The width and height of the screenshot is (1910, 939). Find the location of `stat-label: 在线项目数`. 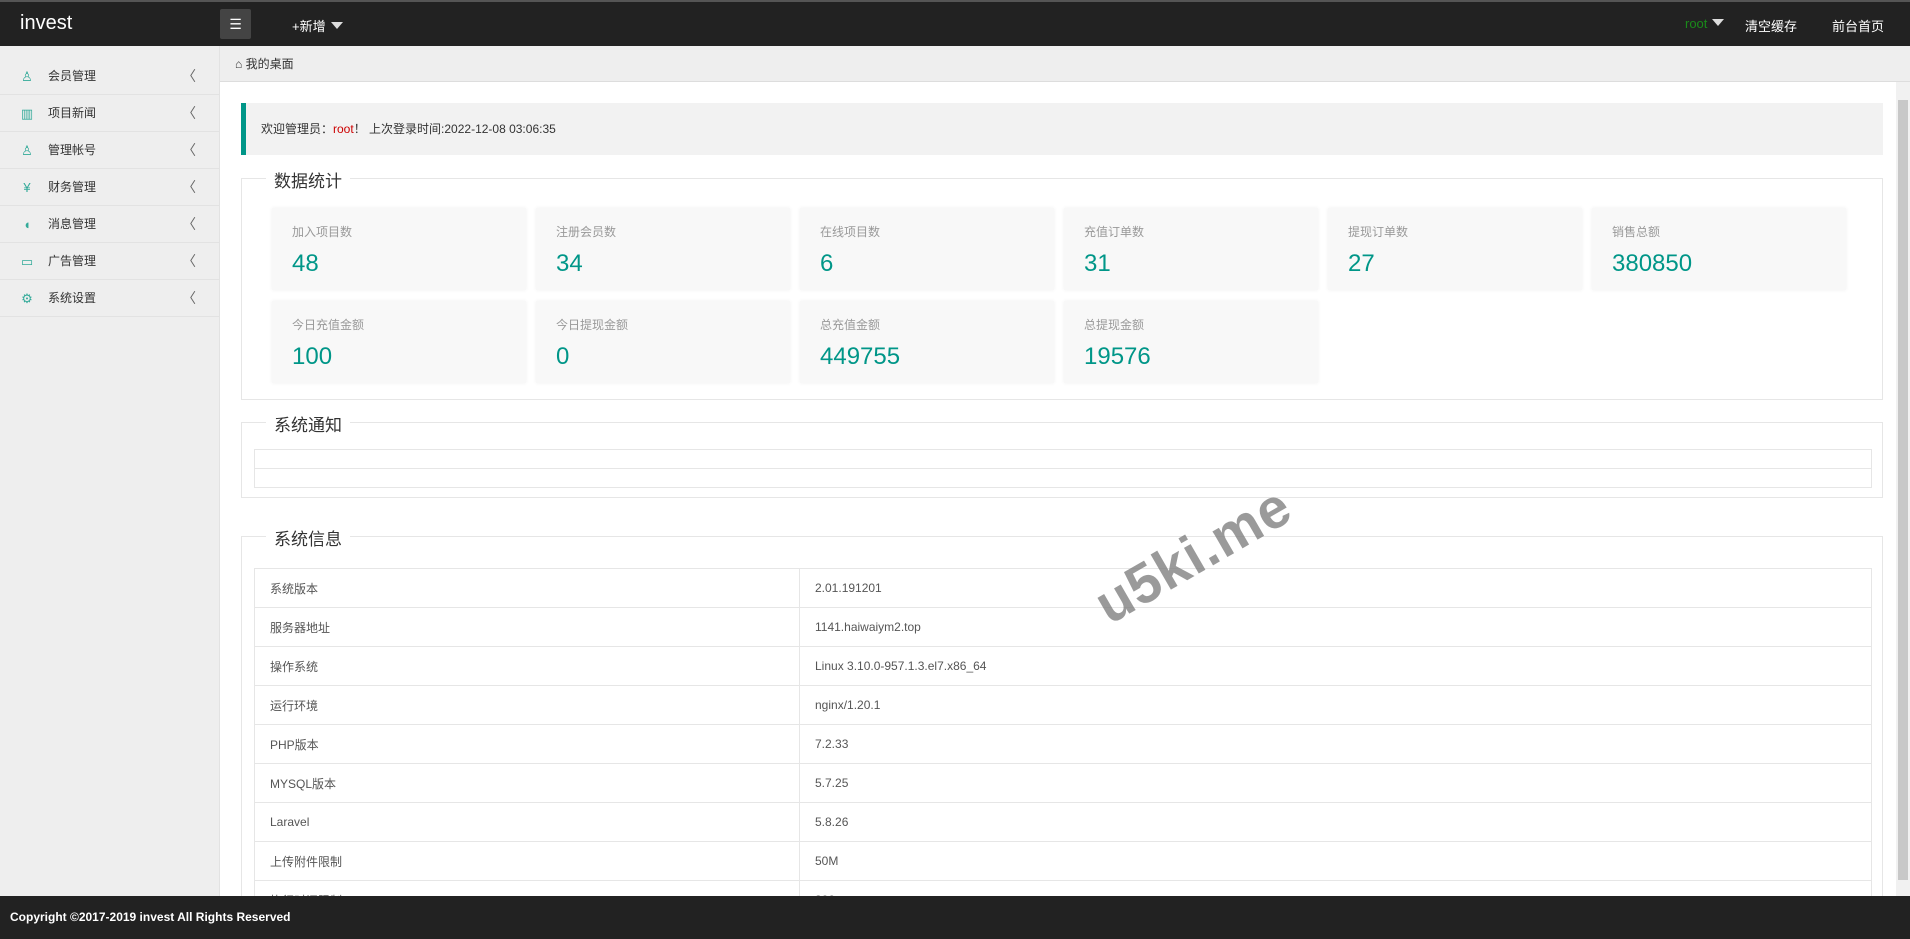

stat-label: 在线项目数 is located at coordinates (850, 232).